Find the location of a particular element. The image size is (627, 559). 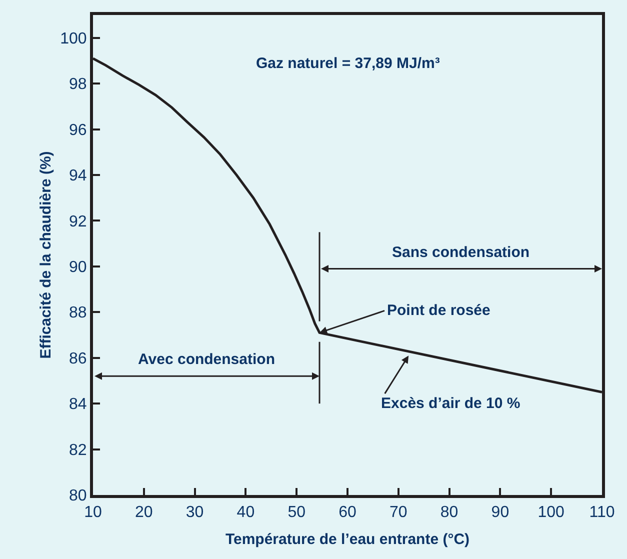

y-tick-label: 98 is located at coordinates (78, 85).